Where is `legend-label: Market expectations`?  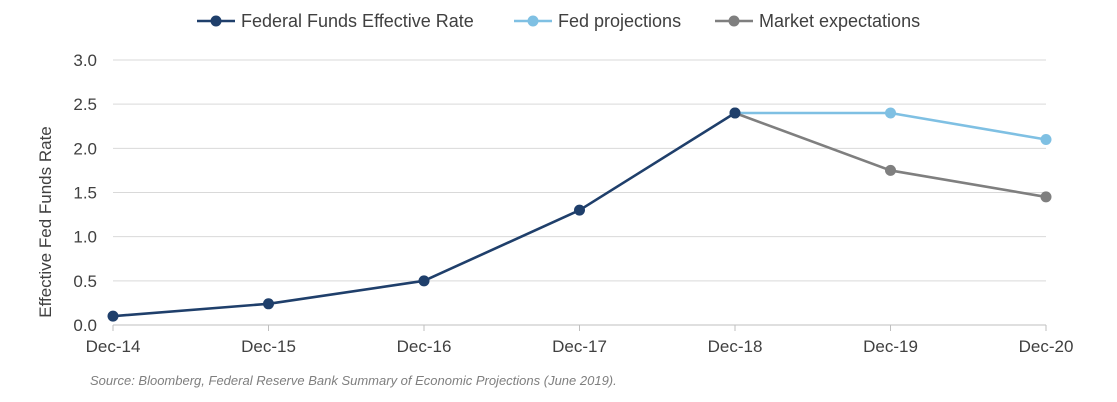
legend-label: Market expectations is located at coordinates (839, 21).